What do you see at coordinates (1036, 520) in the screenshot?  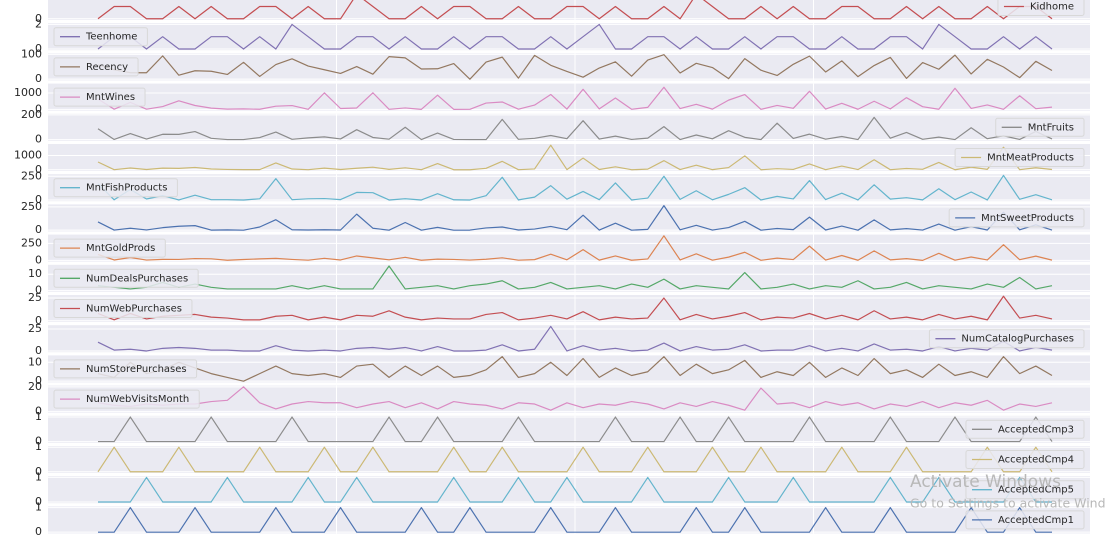 I see `legend-label: AcceptedCmp1` at bounding box center [1036, 520].